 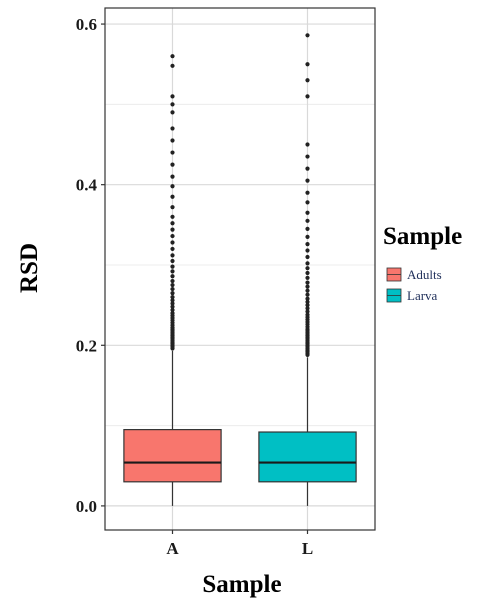 What do you see at coordinates (424, 274) in the screenshot?
I see `legend-label: Adults` at bounding box center [424, 274].